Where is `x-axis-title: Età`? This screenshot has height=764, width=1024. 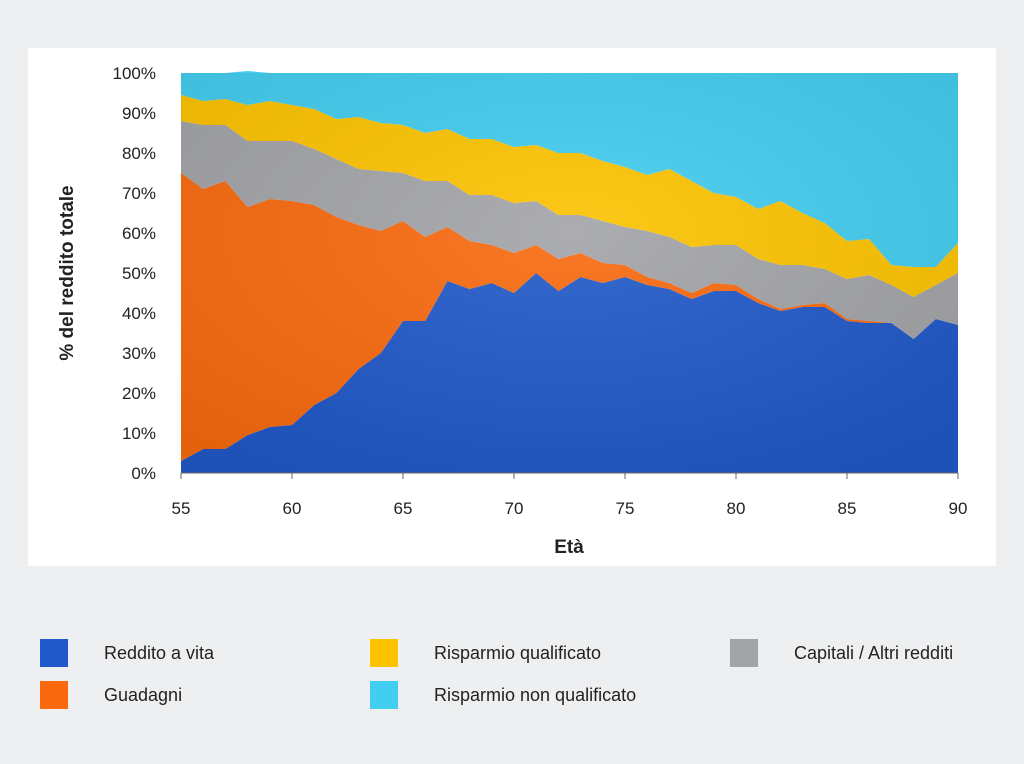 x-axis-title: Età is located at coordinates (569, 547).